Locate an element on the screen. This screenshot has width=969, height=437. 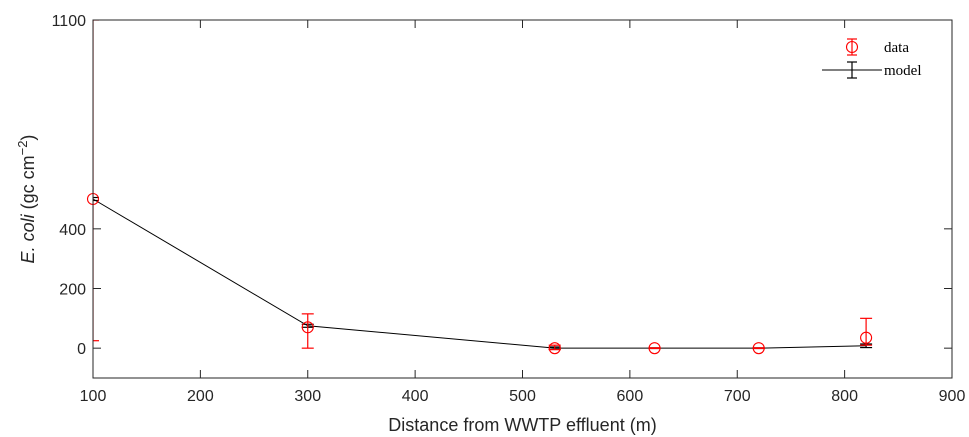
x-tick-label: 500 is located at coordinates (522, 396).